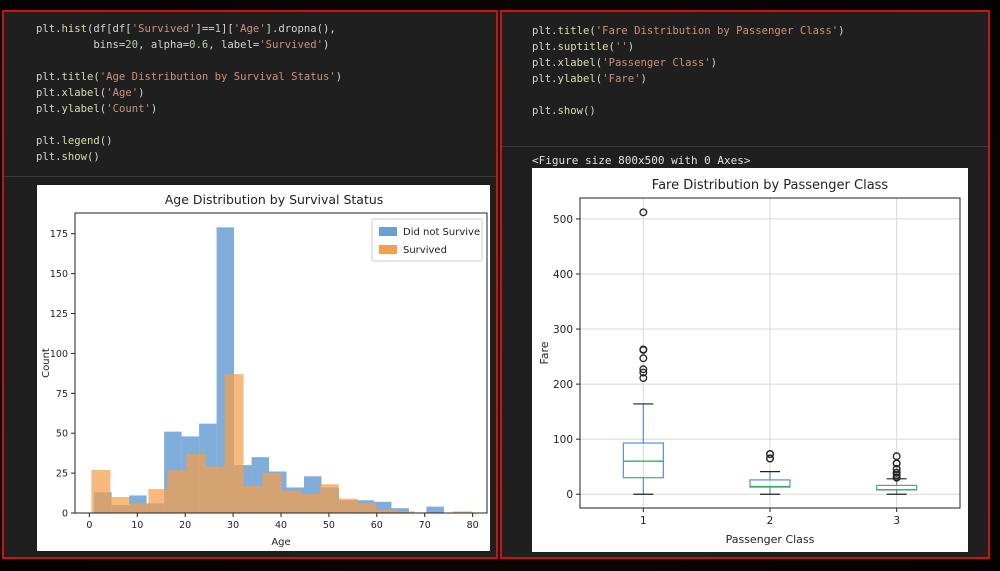 The height and width of the screenshot is (571, 1000). I want to click on x-tick-label: 2, so click(770, 521).